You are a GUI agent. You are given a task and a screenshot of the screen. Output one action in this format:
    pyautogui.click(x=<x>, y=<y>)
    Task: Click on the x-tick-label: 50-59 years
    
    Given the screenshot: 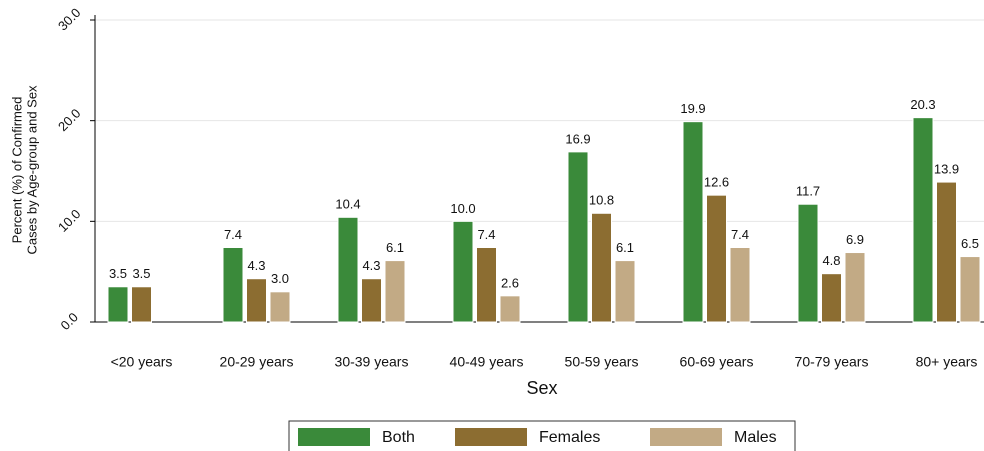 What is the action you would take?
    pyautogui.click(x=602, y=362)
    